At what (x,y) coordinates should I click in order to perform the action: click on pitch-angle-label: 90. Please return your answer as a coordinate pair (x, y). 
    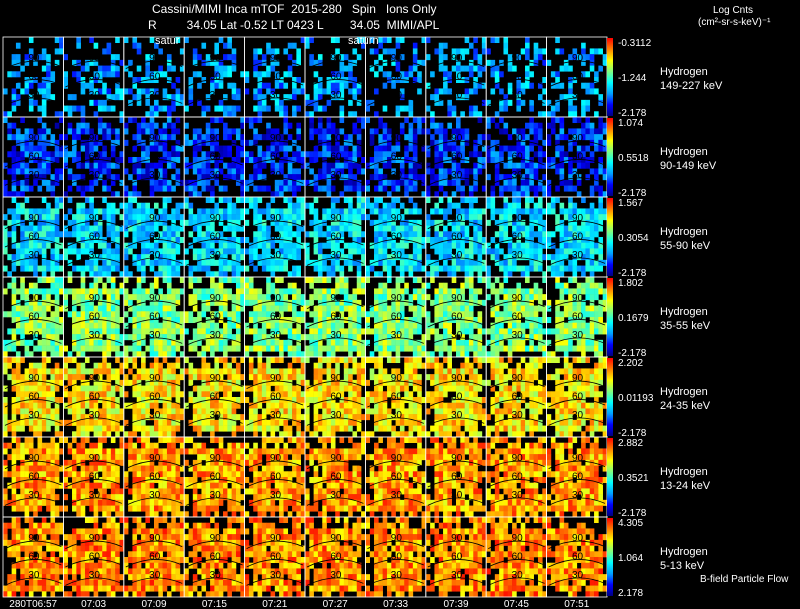
    Looking at the image, I should click on (397, 58).